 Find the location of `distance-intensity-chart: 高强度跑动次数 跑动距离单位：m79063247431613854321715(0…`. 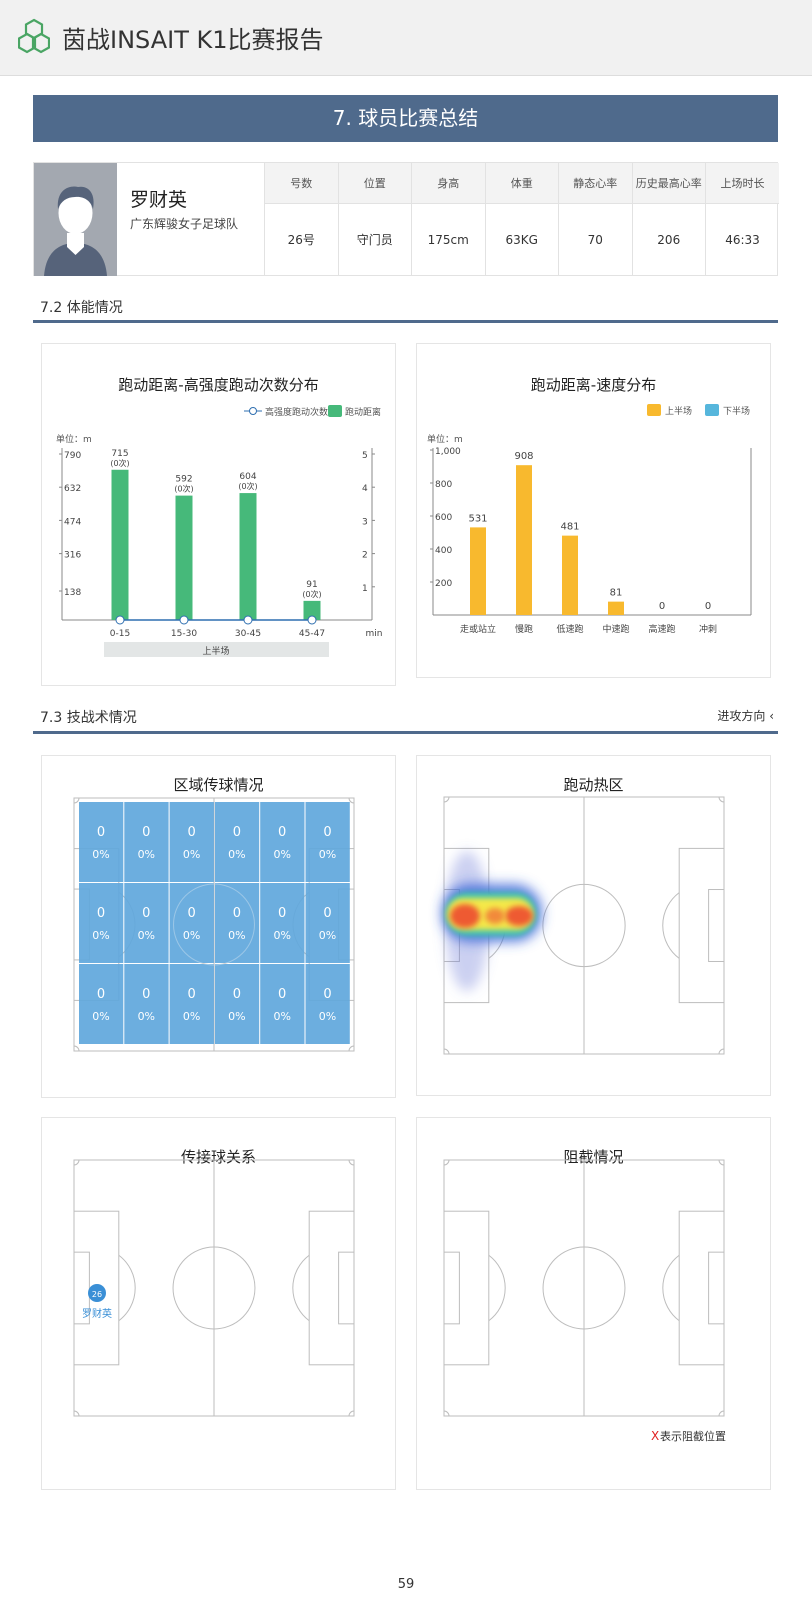

distance-intensity-chart: 高强度跑动次数 跑动距离单位：m79063247431613854321715(0… is located at coordinates (219, 531).